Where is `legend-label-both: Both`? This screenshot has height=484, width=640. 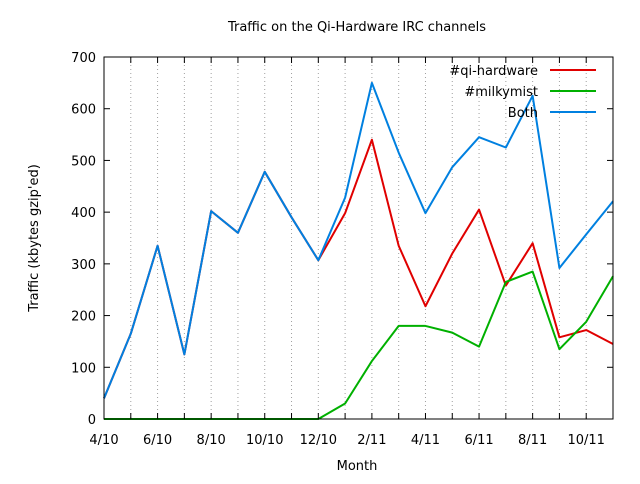 legend-label-both: Both is located at coordinates (523, 113).